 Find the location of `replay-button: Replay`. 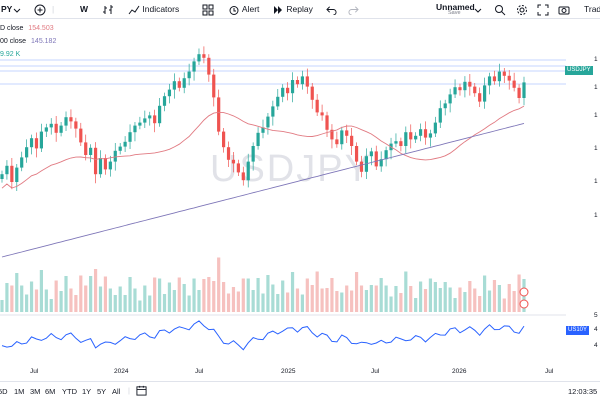

replay-button: Replay is located at coordinates (292, 9).